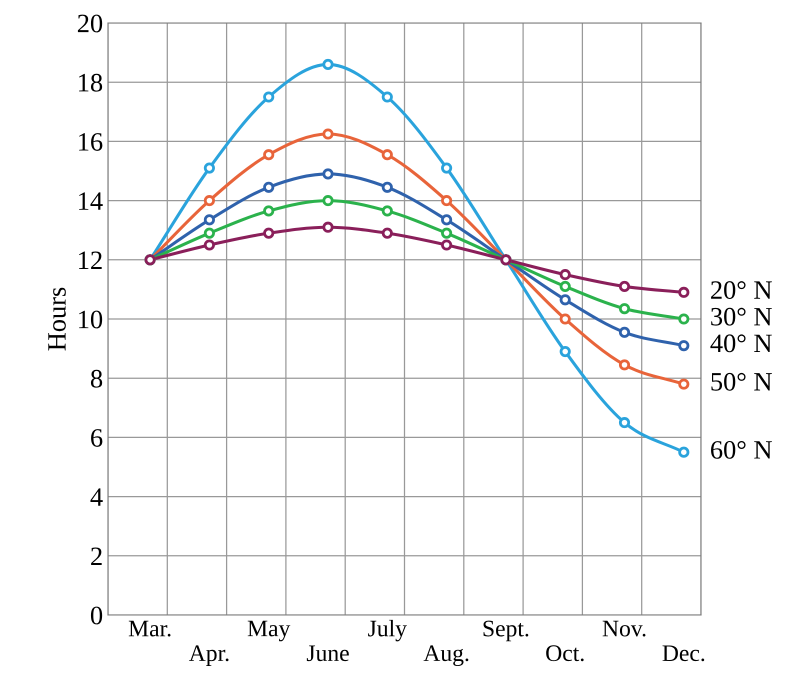  I want to click on y-tick-label: 8, so click(96, 379).